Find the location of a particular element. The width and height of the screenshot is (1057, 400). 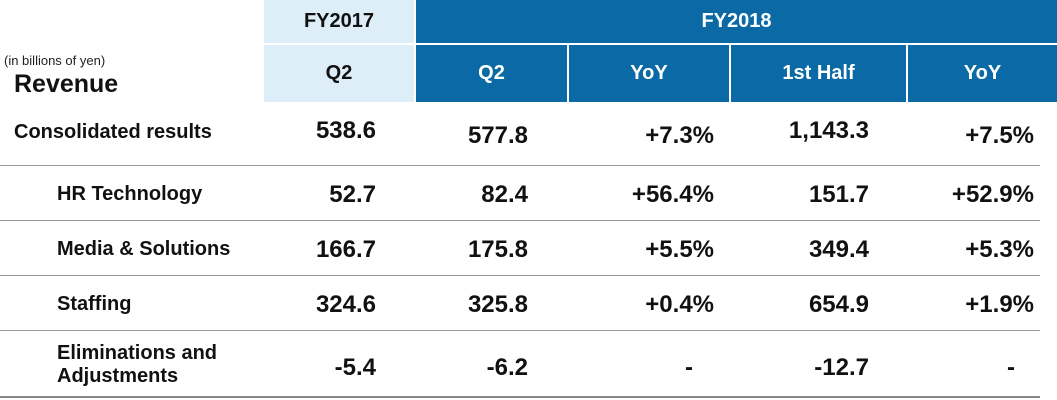

cell-fy17-q2: 538.6 is located at coordinates (345, 130).